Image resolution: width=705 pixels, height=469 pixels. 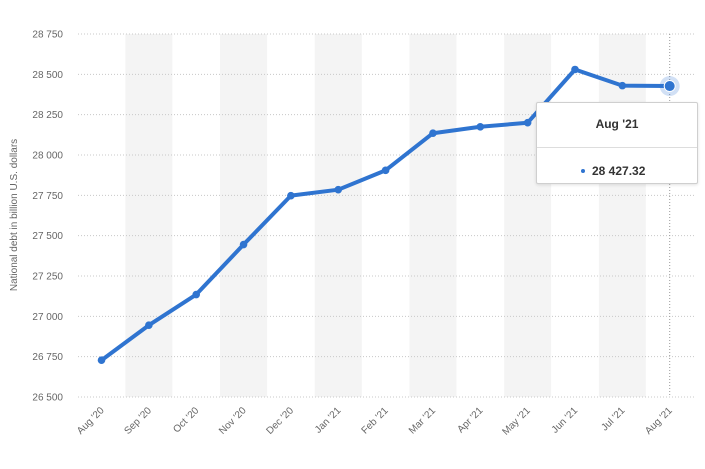 I want to click on y-tick-label: 27 750, so click(x=47, y=196).